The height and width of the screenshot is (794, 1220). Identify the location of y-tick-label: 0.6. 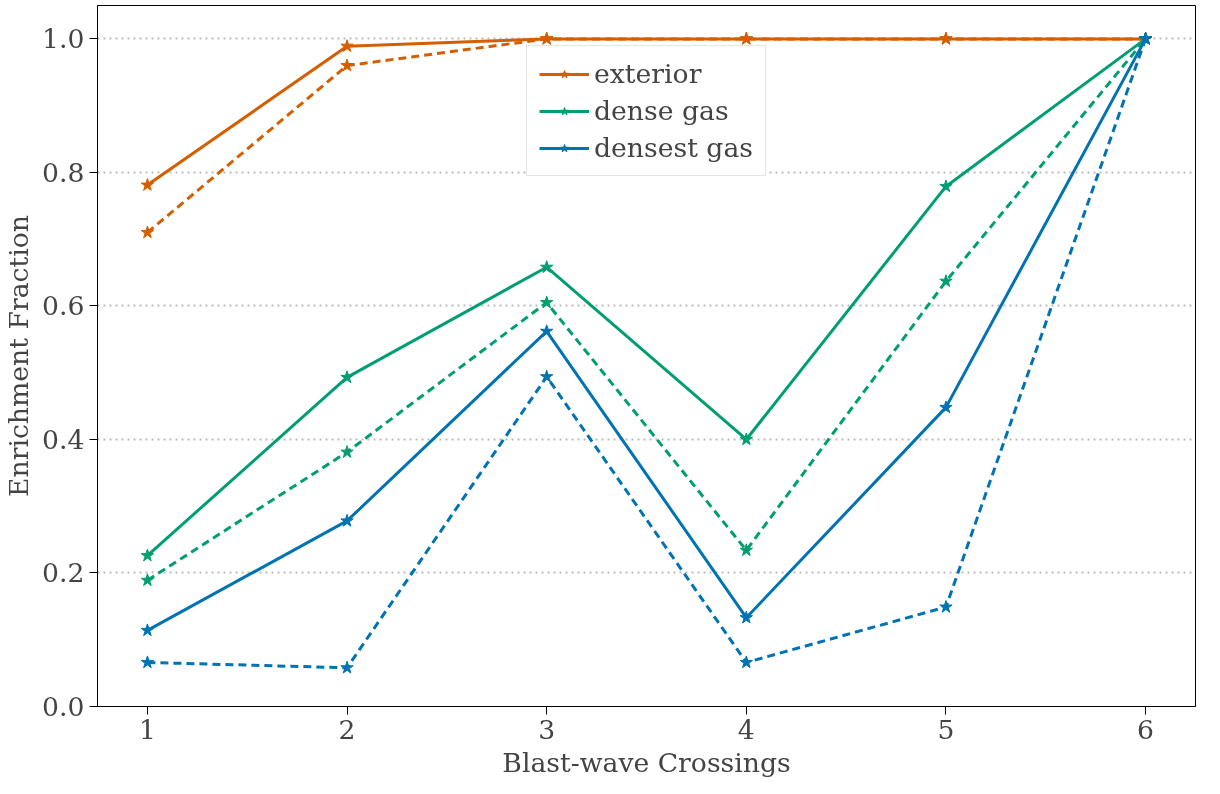
(63, 306).